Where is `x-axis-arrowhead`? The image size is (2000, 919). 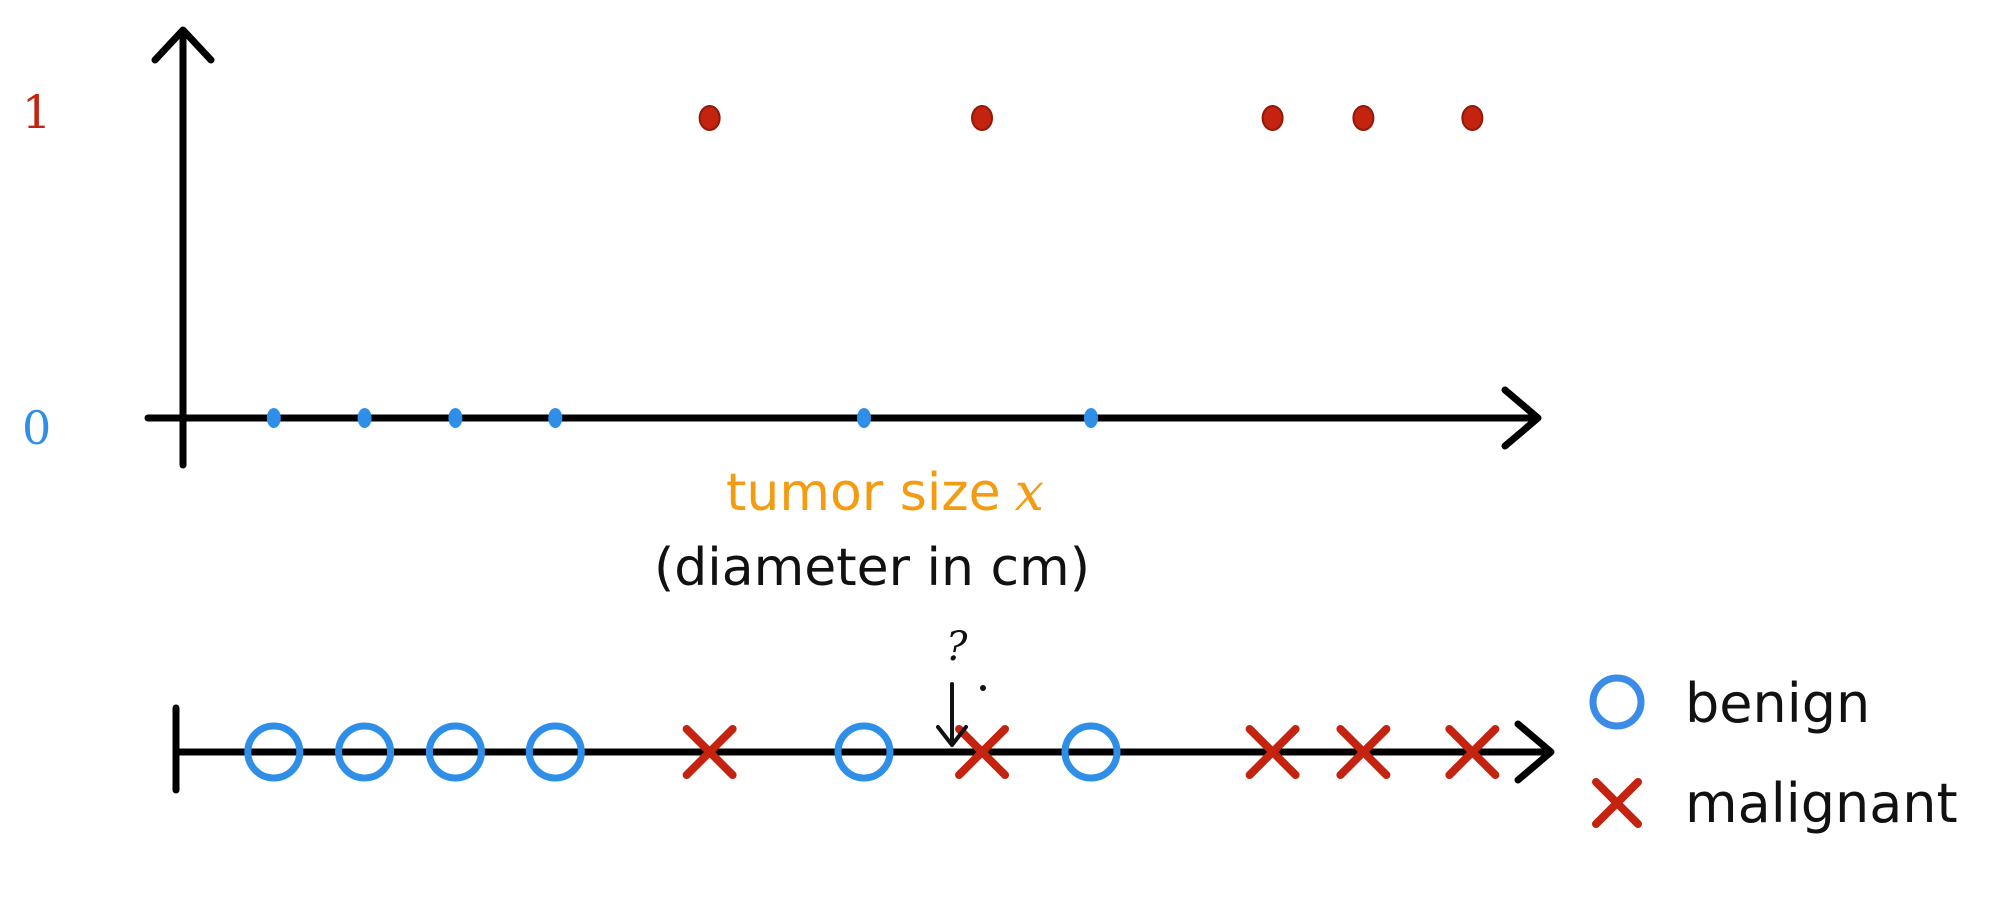
x-axis-arrowhead is located at coordinates (1521, 418).